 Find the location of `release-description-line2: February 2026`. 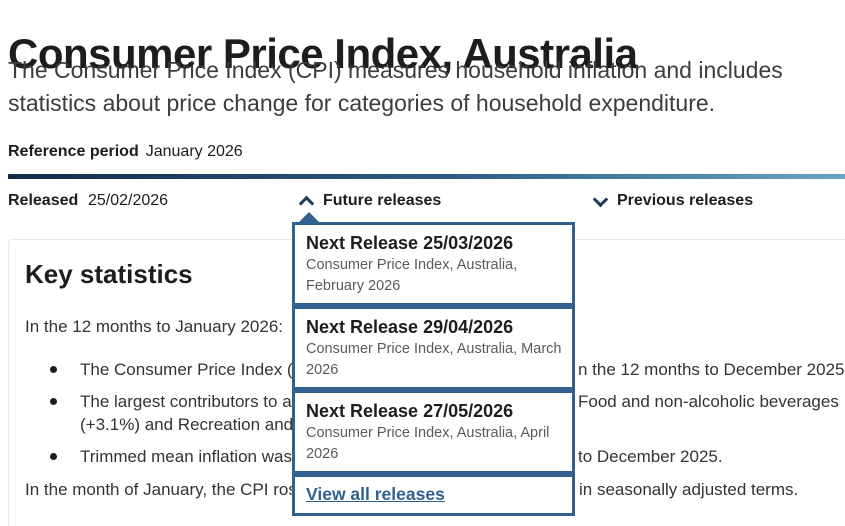

release-description-line2: February 2026 is located at coordinates (353, 286).